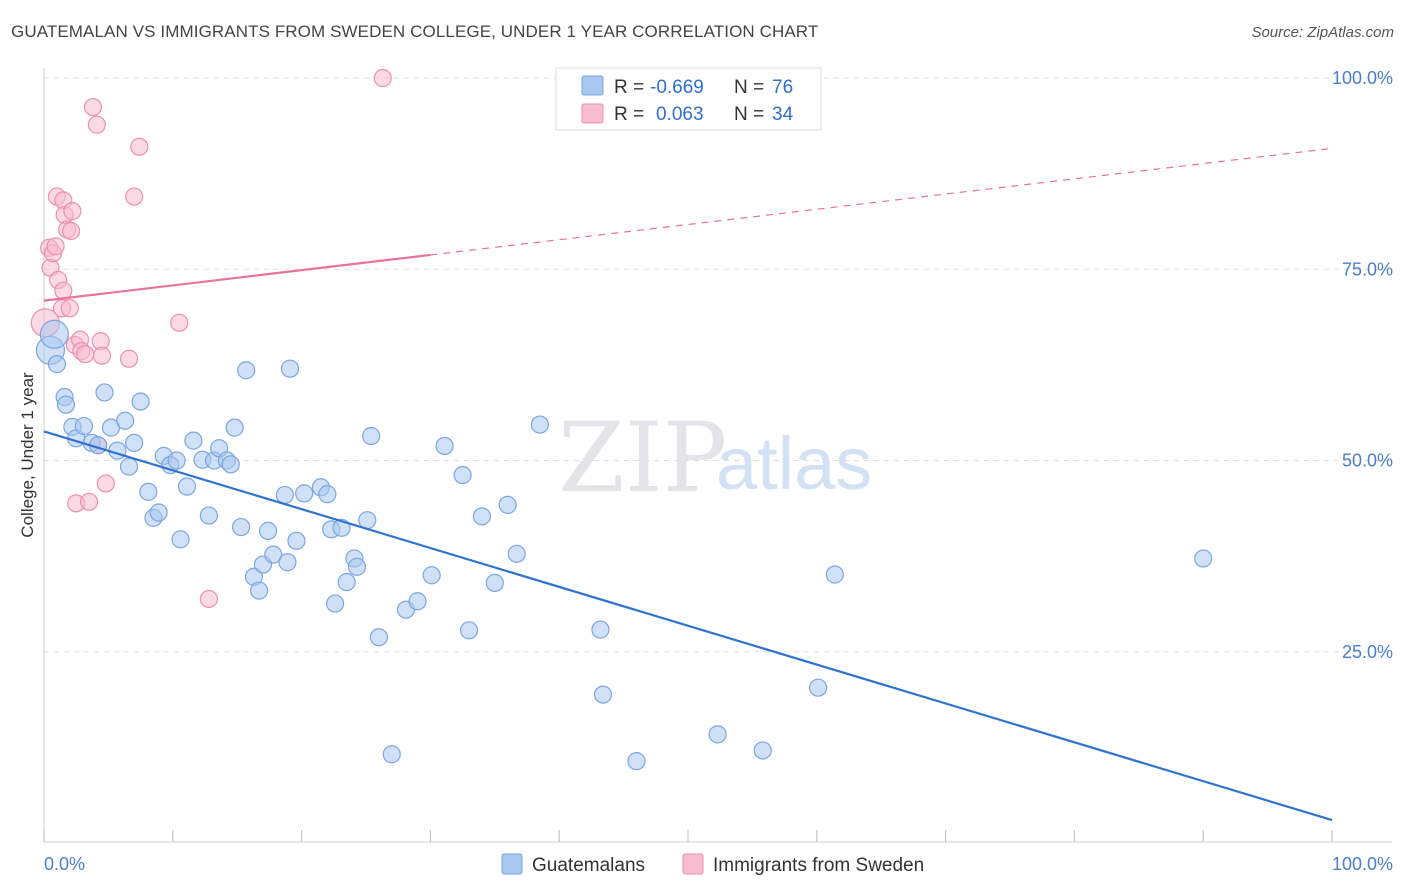 The image size is (1406, 892). Describe the element at coordinates (712, 864) in the screenshot. I see `legend-bottom: Guatemalans Immigrants from Sweden` at that location.